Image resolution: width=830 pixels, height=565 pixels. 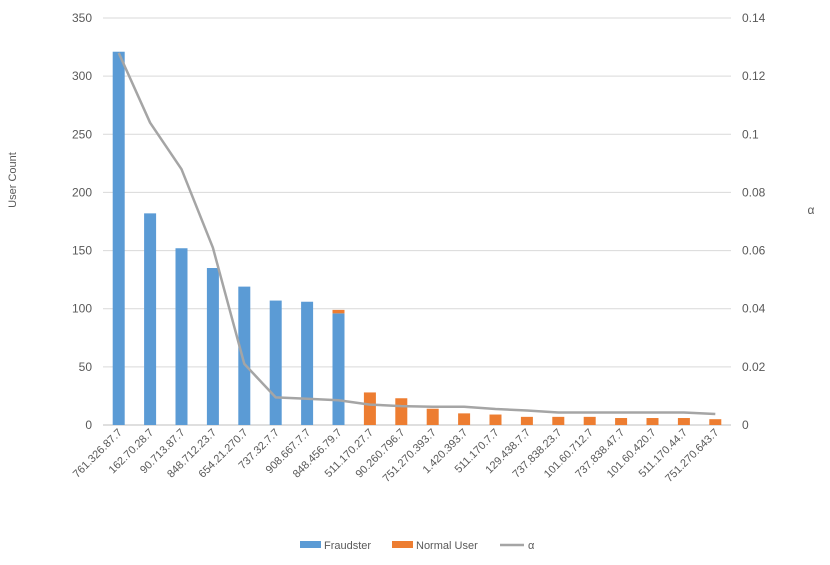 I want to click on y2-tick-label: 0.08, so click(x=754, y=192).